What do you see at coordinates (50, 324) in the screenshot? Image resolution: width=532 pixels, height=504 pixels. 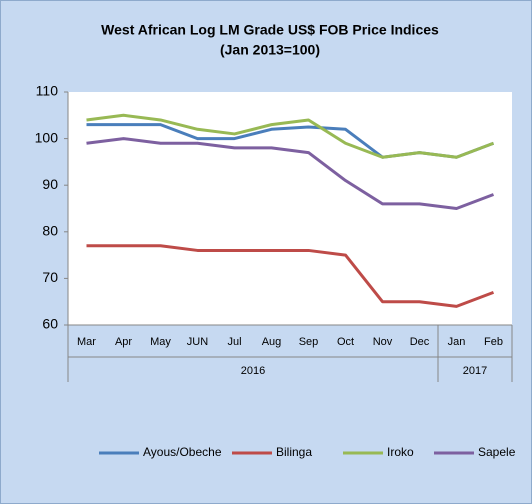 I see `y-tick-label: 60` at bounding box center [50, 324].